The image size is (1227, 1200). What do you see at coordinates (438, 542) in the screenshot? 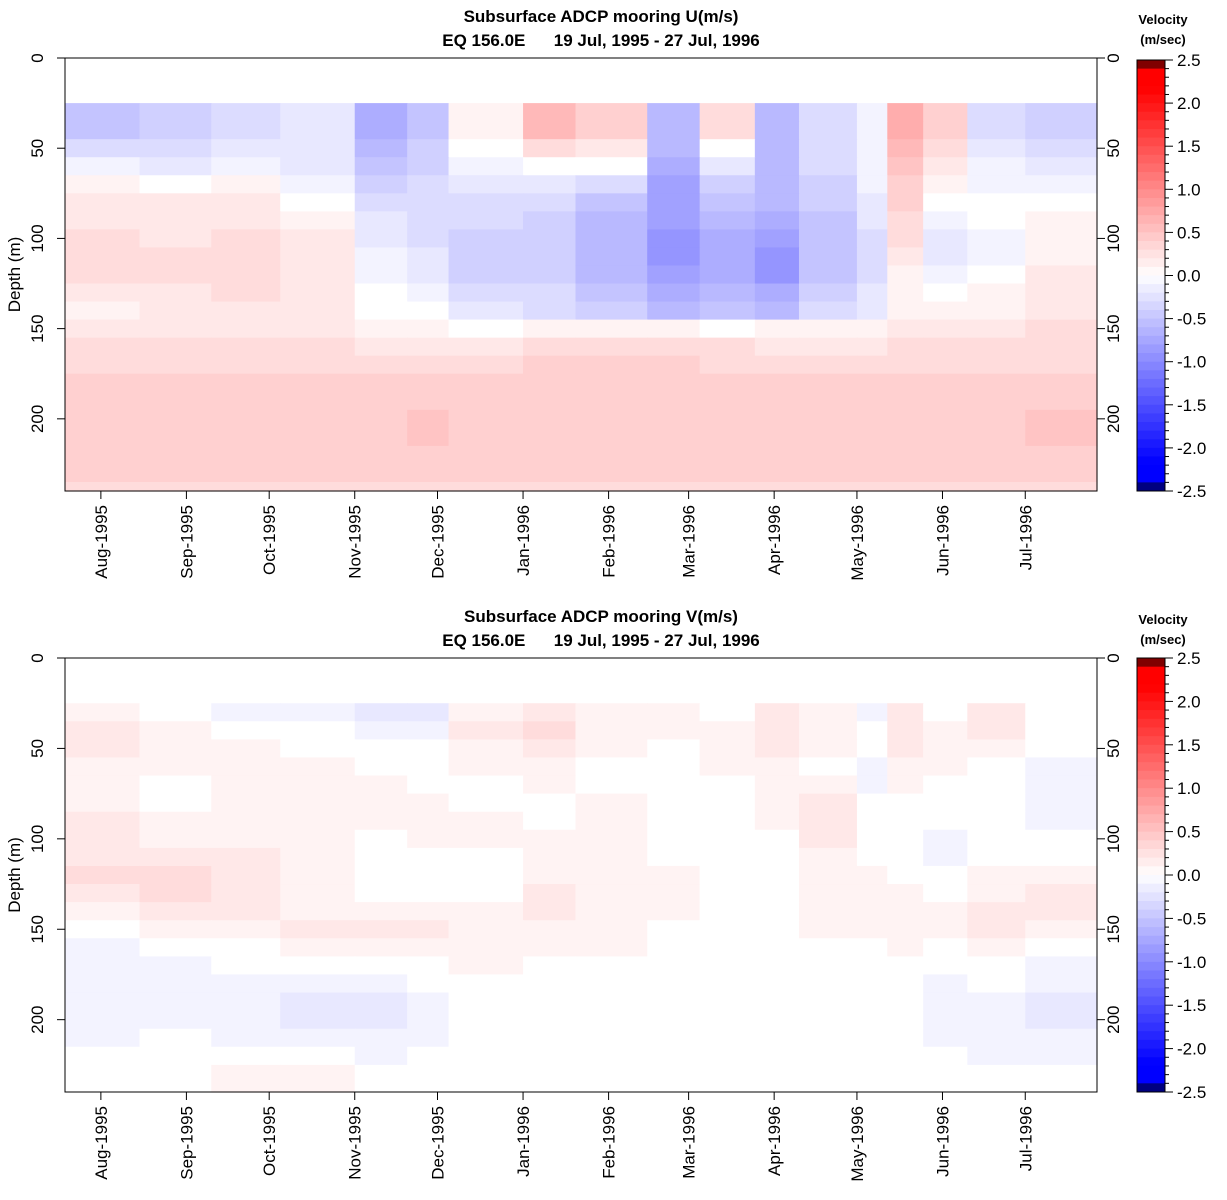
I see `x-tick-label: Dec-1995` at bounding box center [438, 542].